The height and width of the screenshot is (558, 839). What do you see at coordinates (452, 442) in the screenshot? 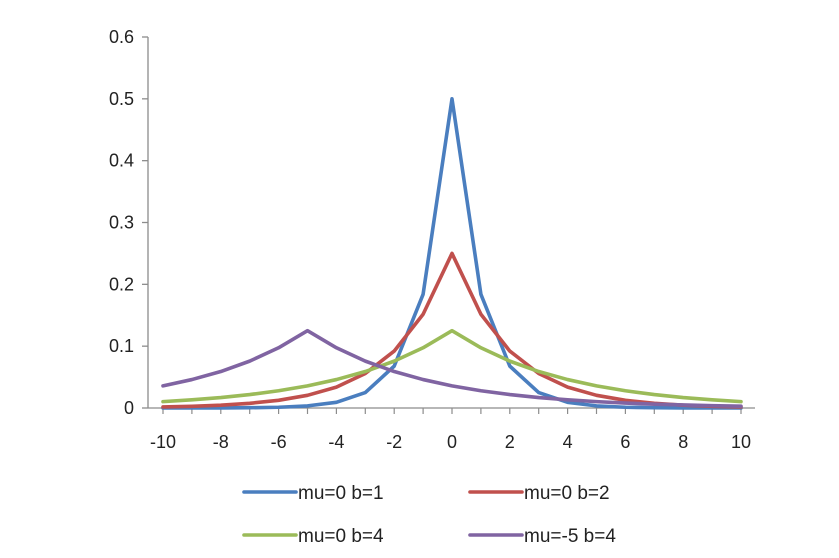
I see `x-tick-label: 0` at bounding box center [452, 442].